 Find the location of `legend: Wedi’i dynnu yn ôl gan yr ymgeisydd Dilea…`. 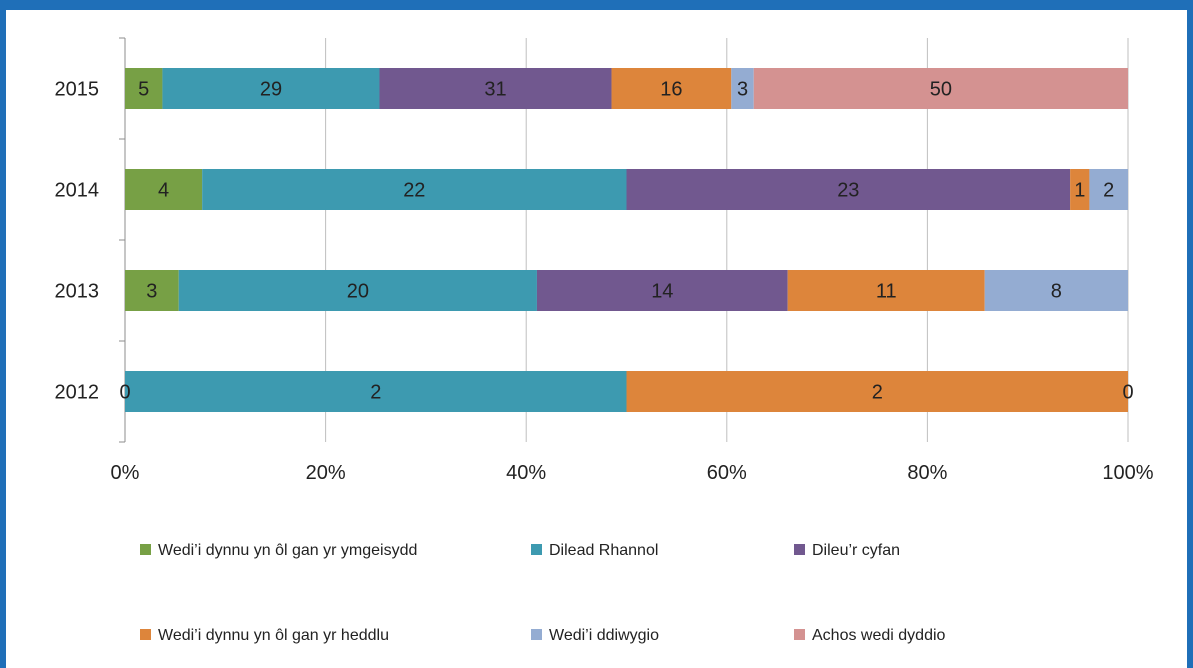

legend: Wedi’i dynnu yn ôl gan yr ymgeisydd Dilea… is located at coordinates (543, 593).